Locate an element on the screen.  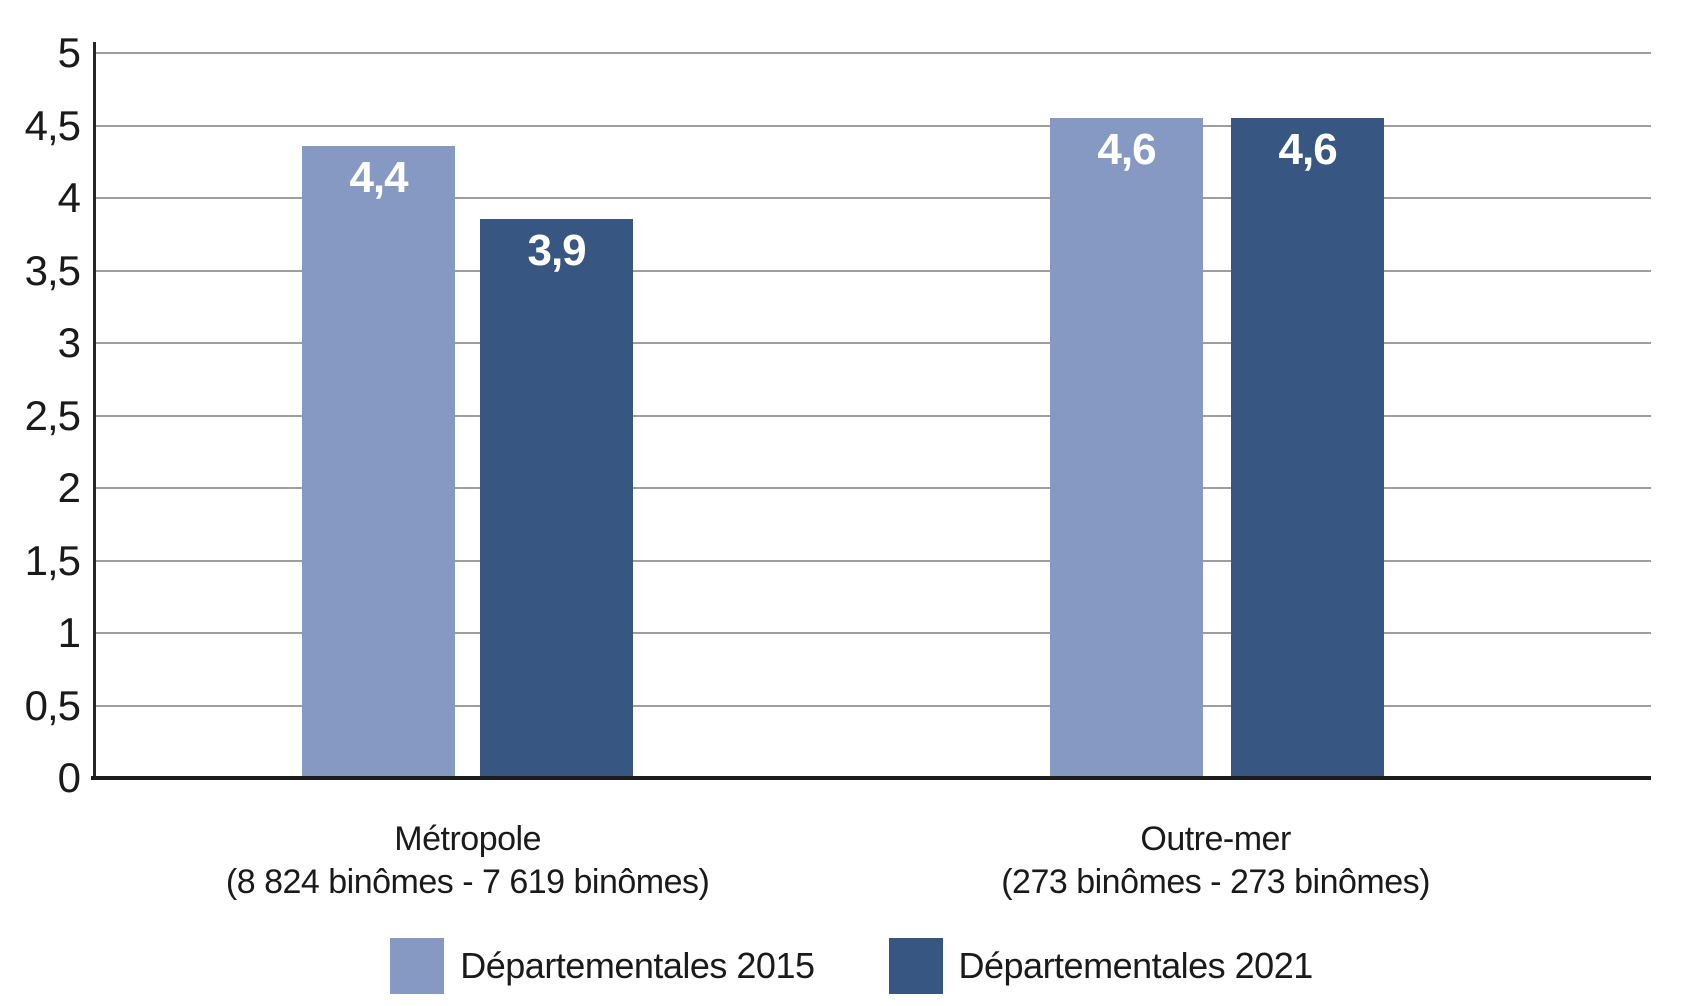
bar-metropole-2021: 3,9 is located at coordinates (557, 498).